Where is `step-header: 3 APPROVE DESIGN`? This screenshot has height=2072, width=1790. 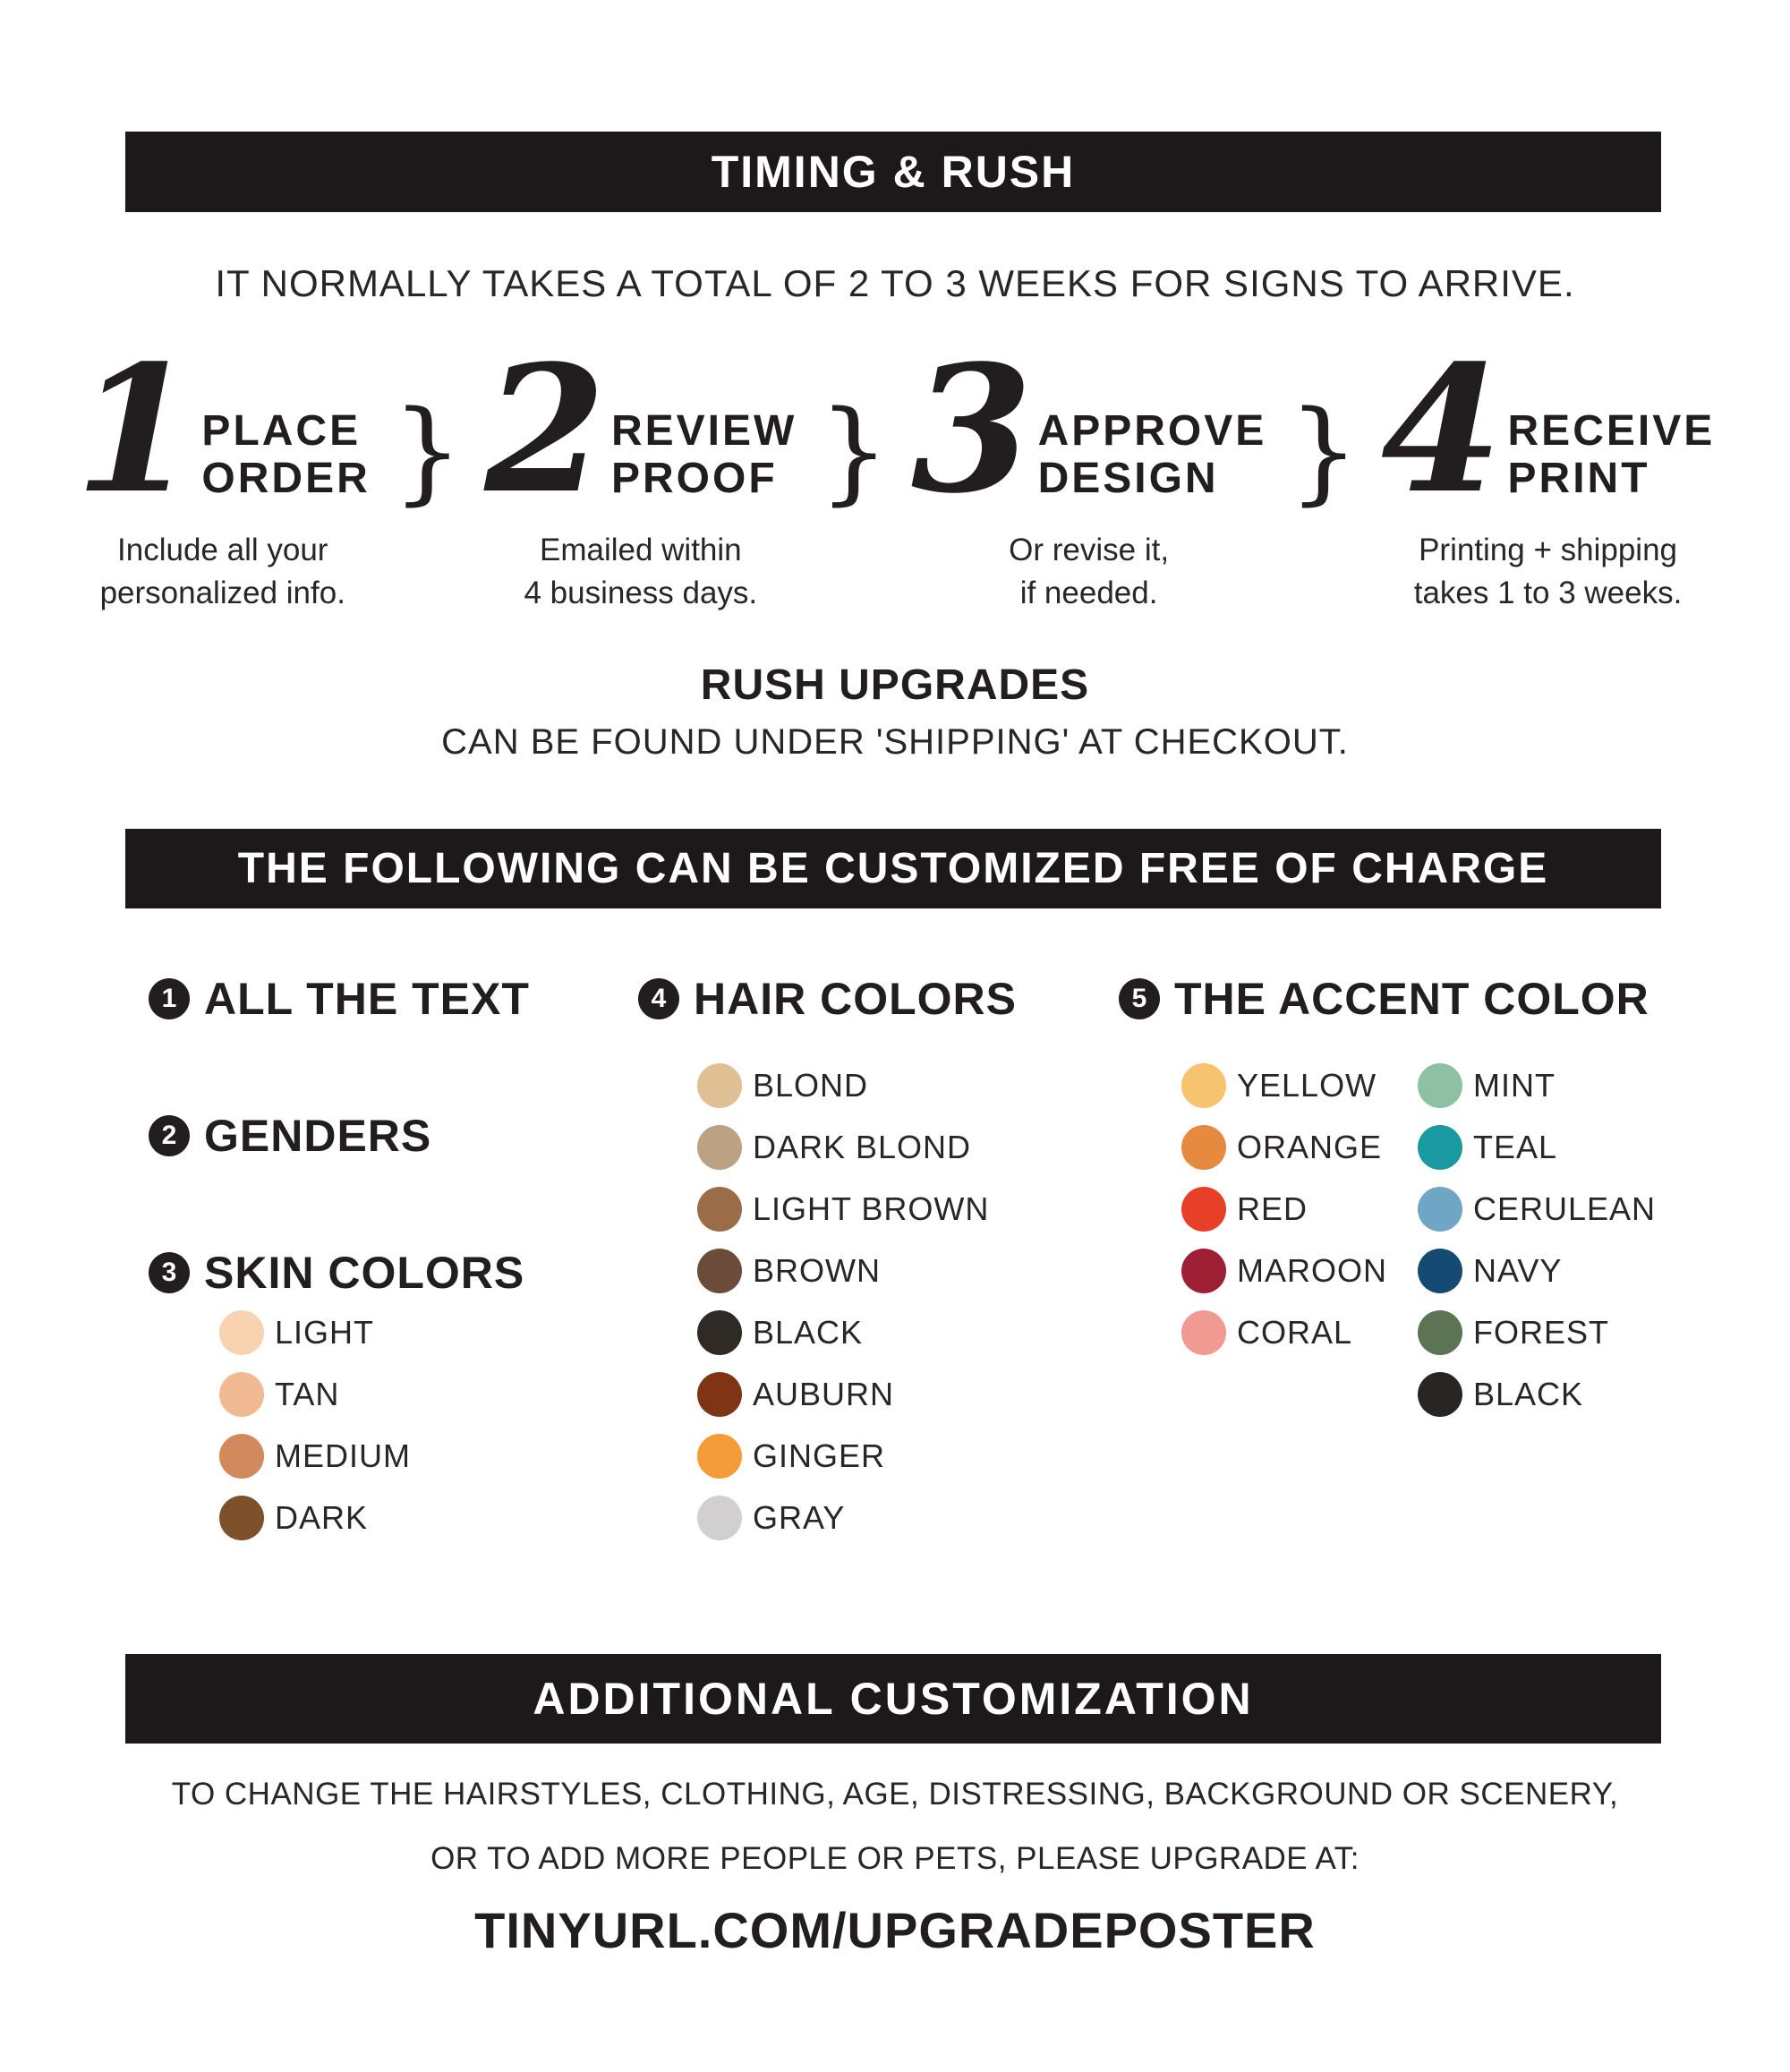 step-header: 3 APPROVE DESIGN is located at coordinates (1088, 429).